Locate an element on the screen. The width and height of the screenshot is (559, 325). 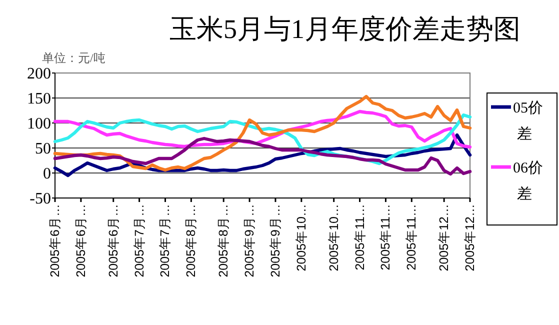
y-tick-label: 200 is located at coordinates (39, 74).